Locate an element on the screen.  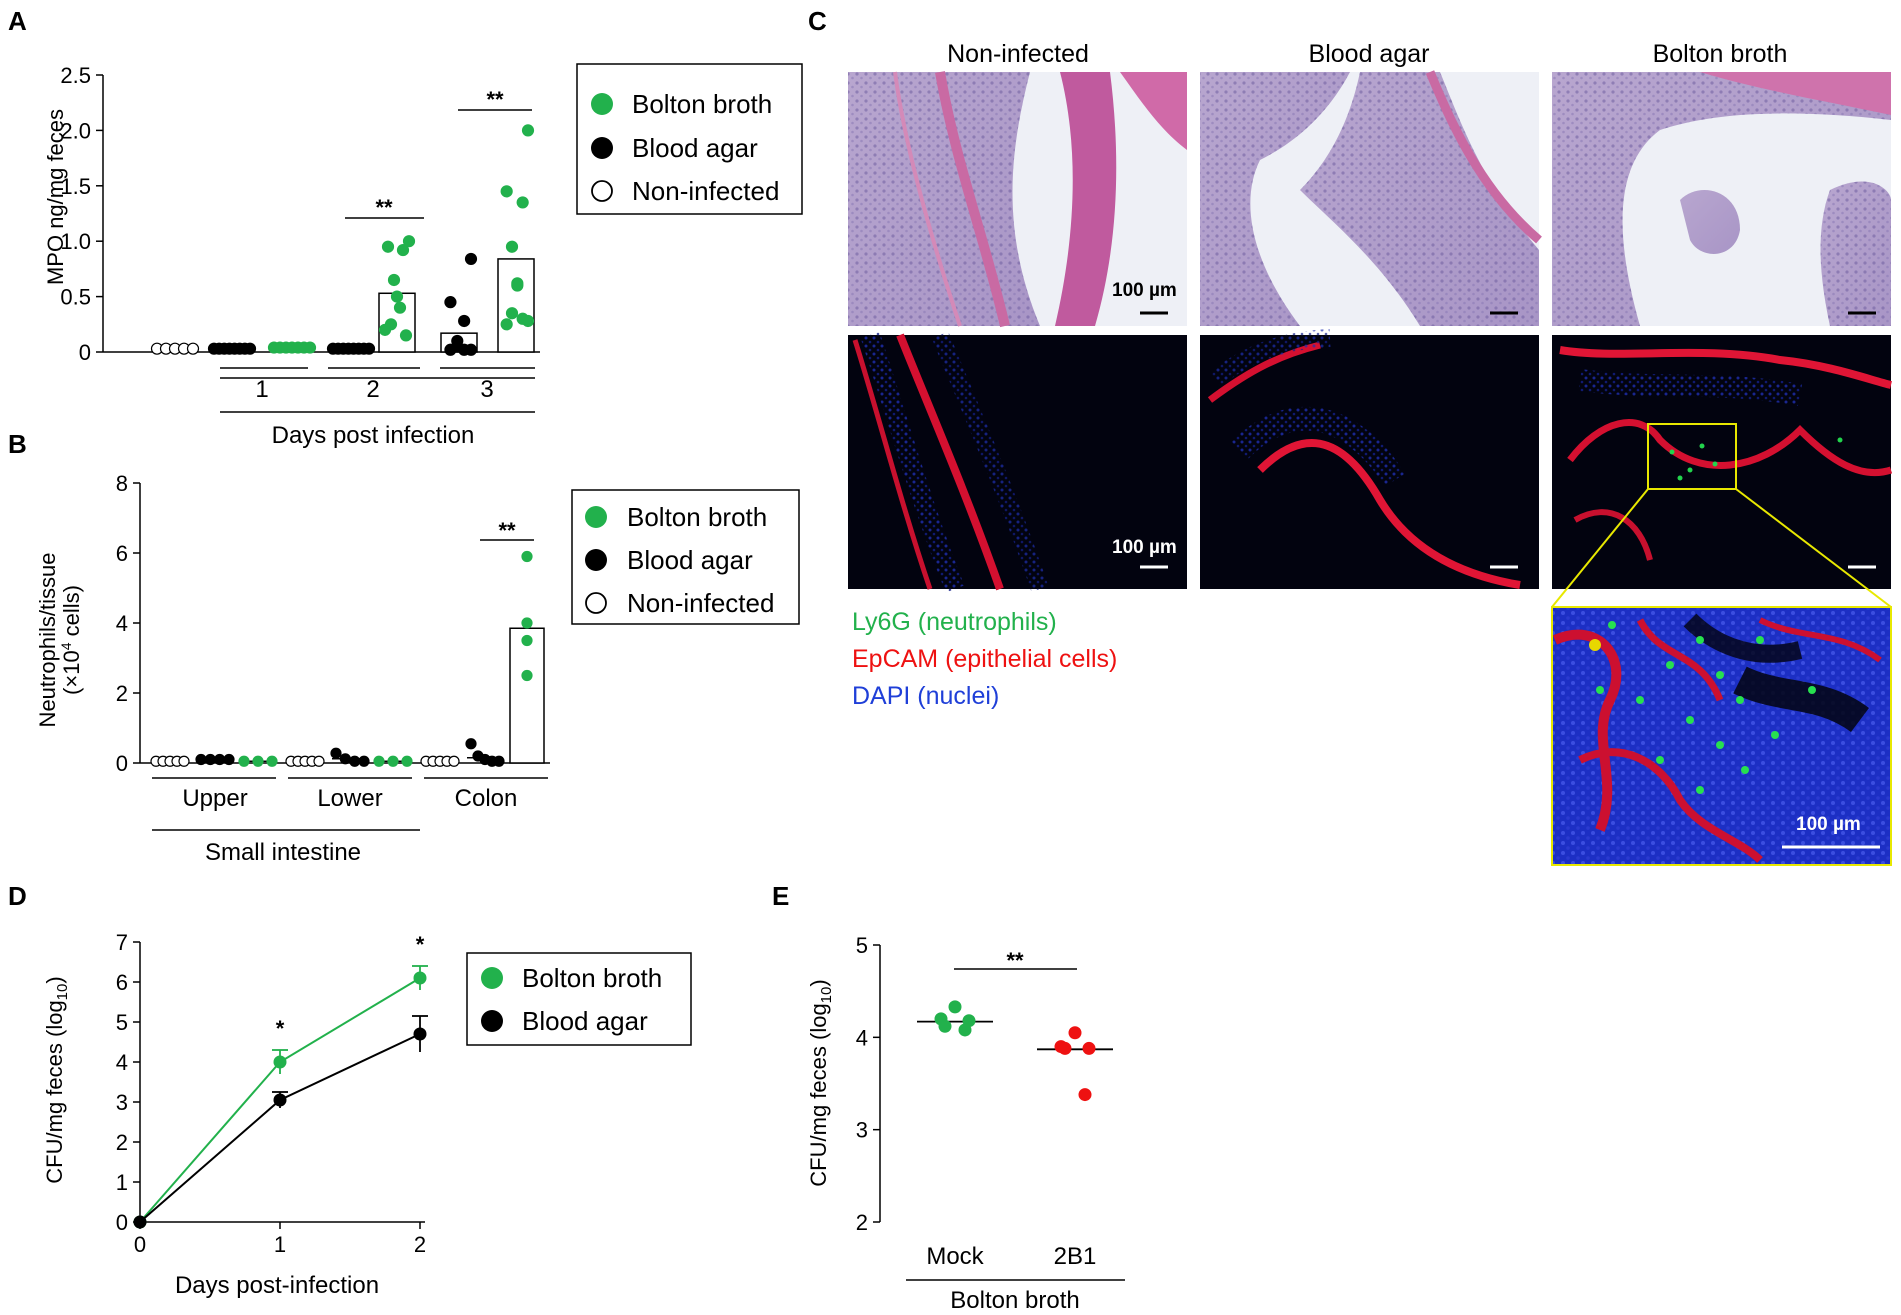
panel-a-group-label-3: 3 is located at coordinates (486, 389).